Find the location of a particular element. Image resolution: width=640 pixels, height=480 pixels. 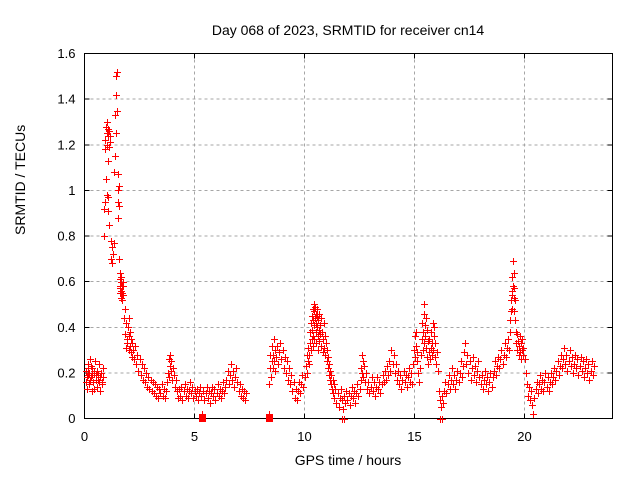

y-tick-labels: 0 0.2 0.4 0.6 0.8 1 1.2 1.4 1.6 is located at coordinates (66, 236).